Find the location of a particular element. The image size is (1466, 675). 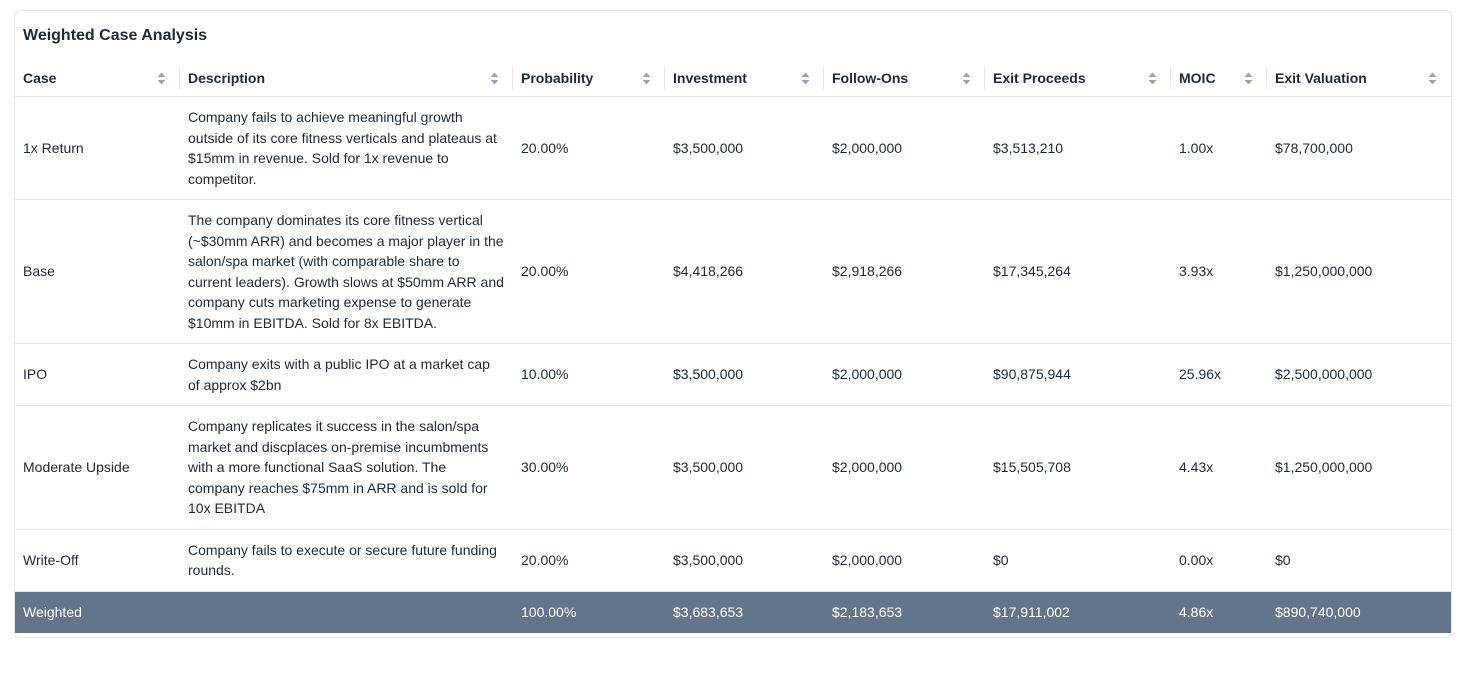

cell-probability: 10.00% is located at coordinates (589, 374).